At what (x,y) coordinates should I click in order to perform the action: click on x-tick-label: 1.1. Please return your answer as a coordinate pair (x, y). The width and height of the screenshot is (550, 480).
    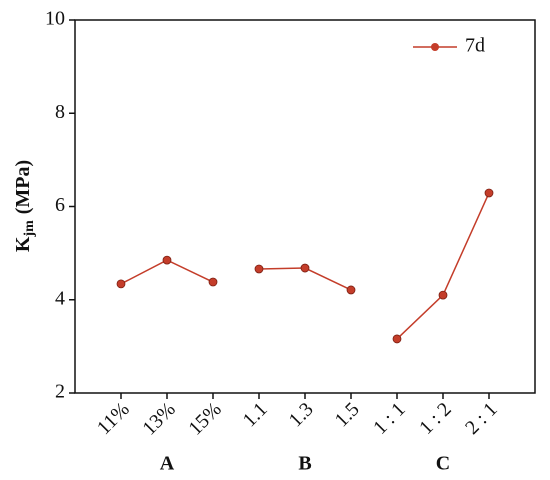
    Looking at the image, I should click on (255, 414).